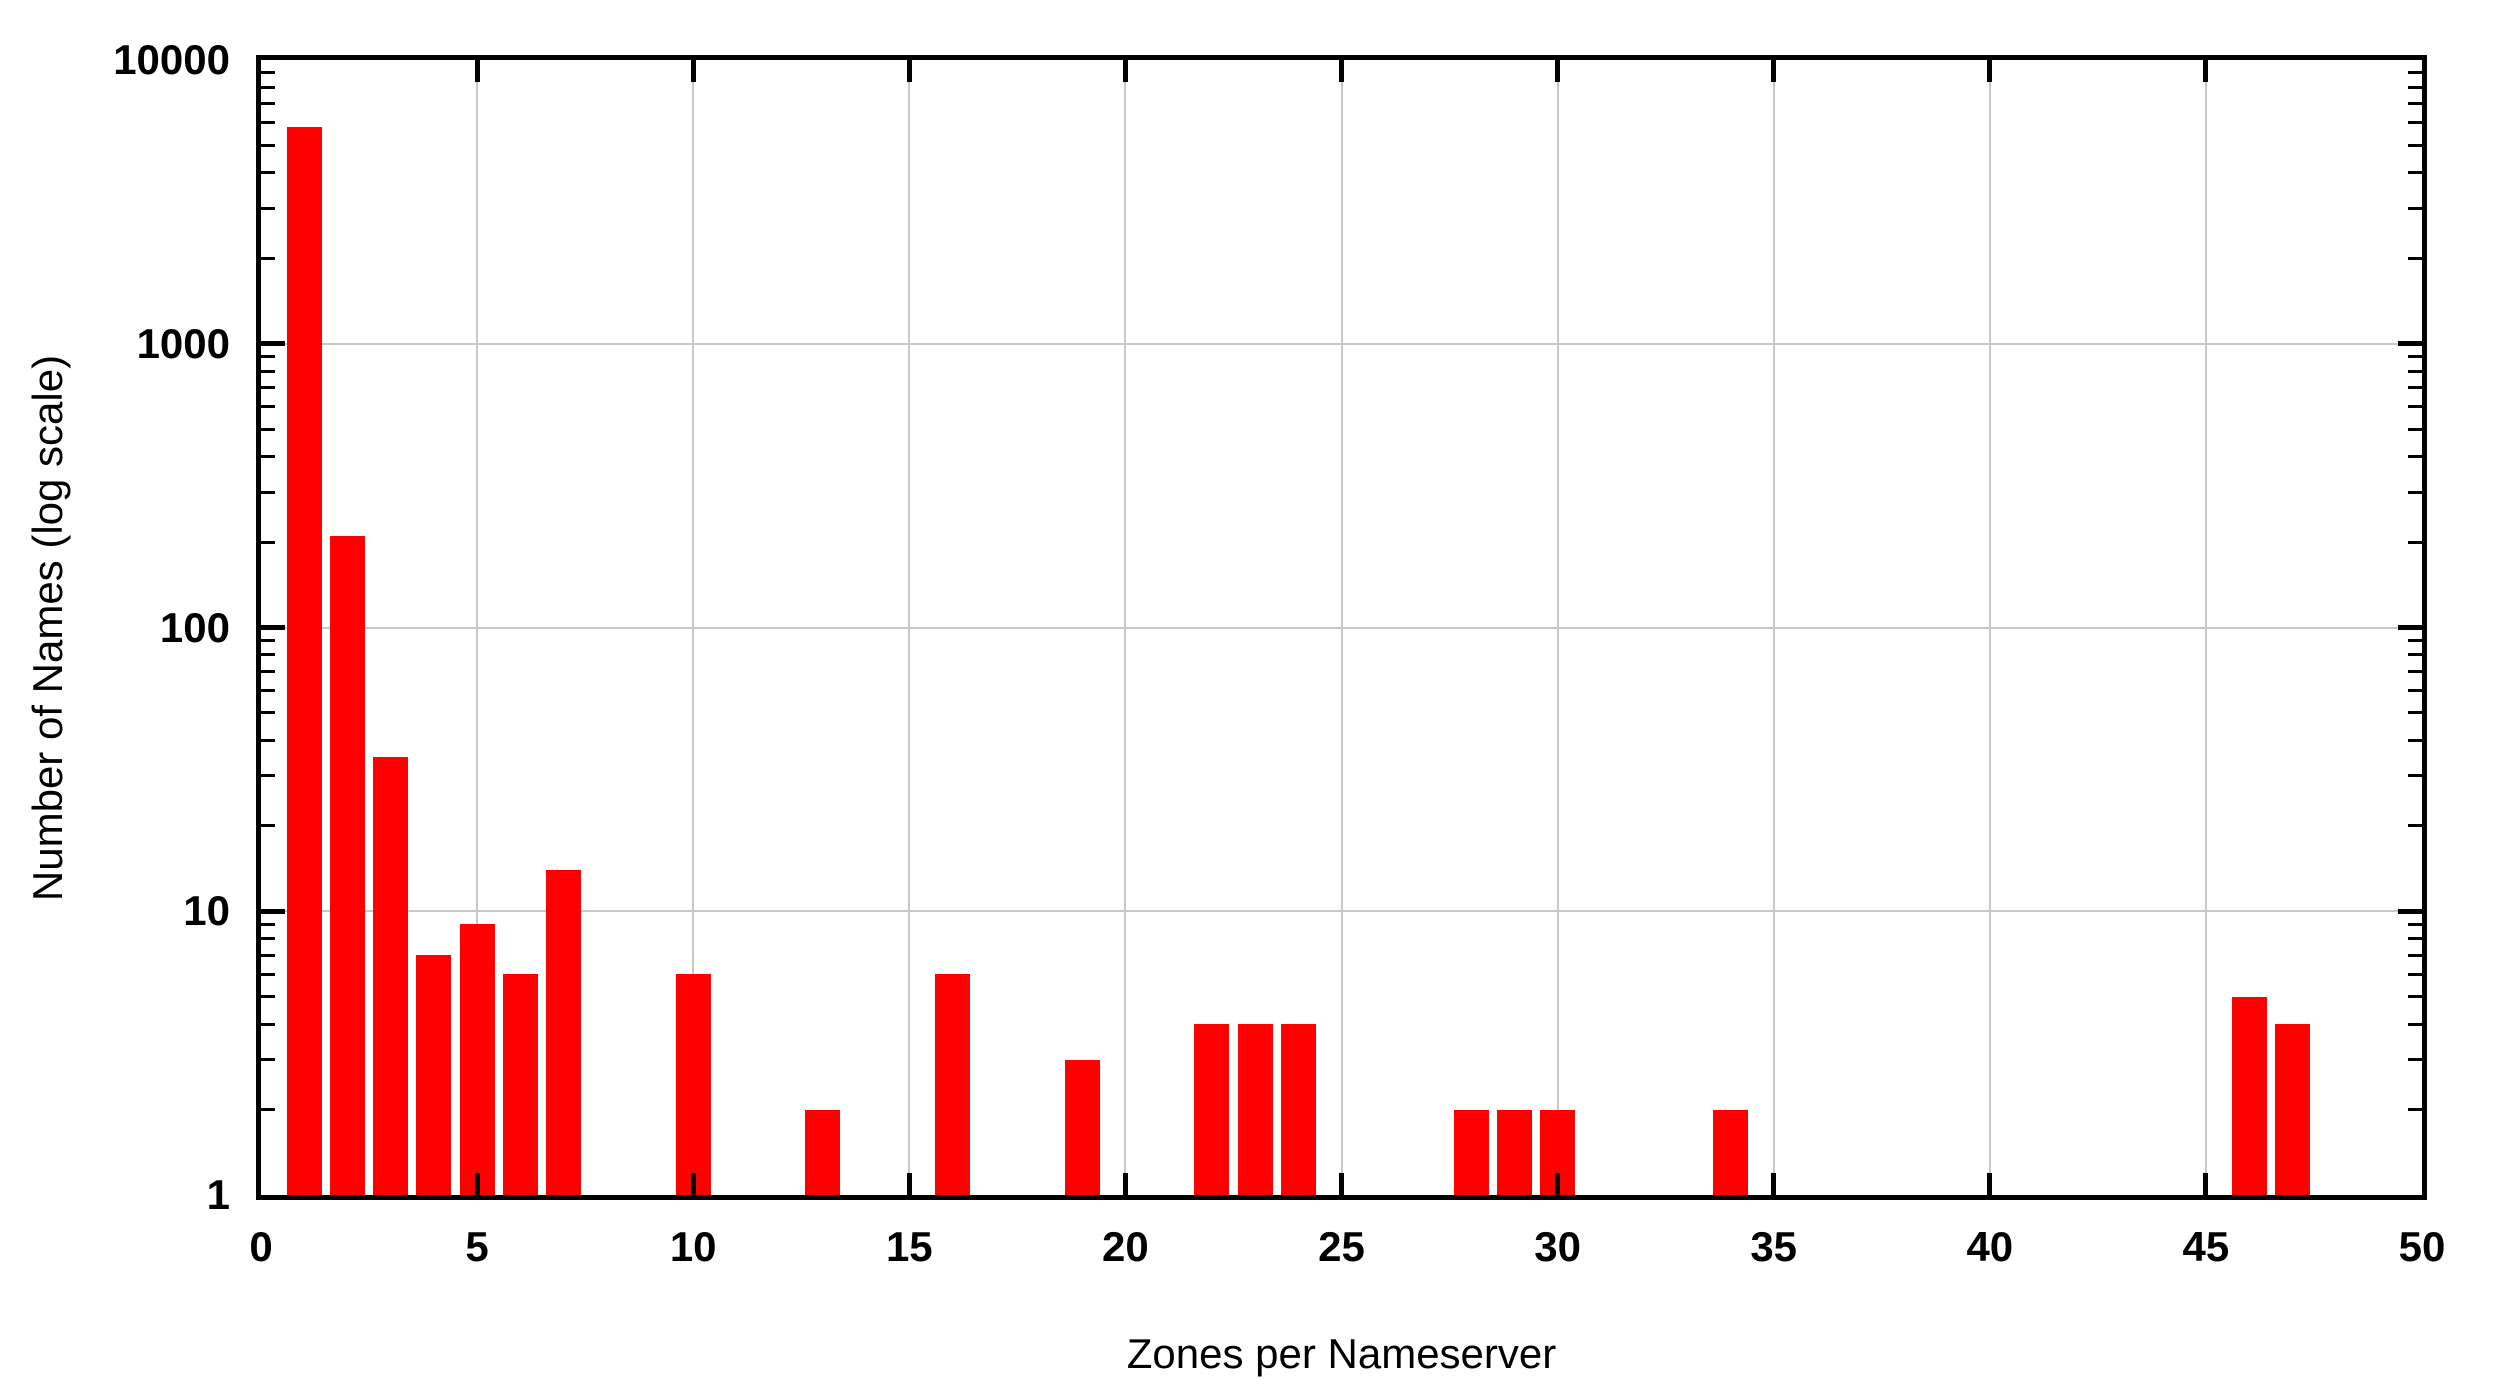  Describe the element at coordinates (1125, 1246) in the screenshot. I see `x-tick-label: 20` at that location.